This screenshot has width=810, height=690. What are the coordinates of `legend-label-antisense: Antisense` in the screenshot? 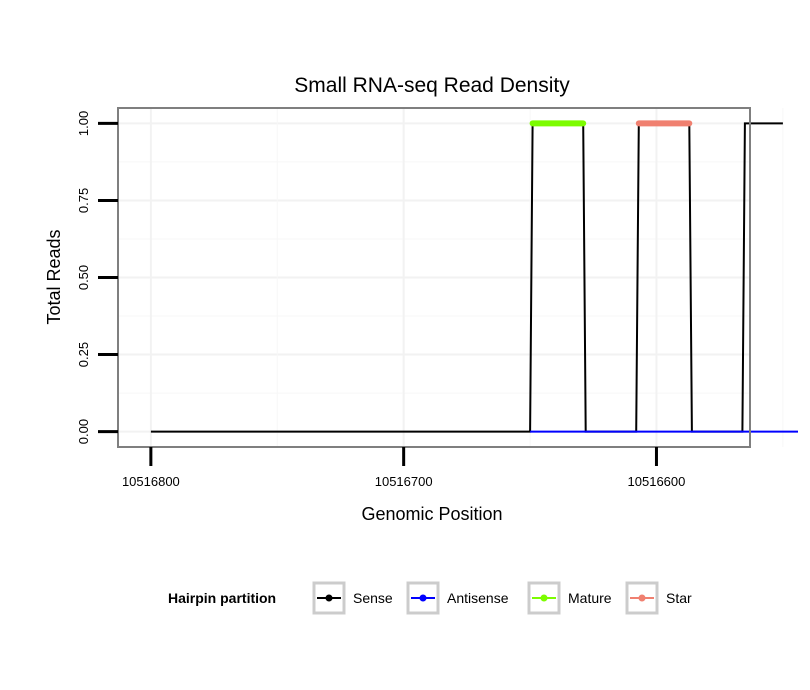 It's located at (478, 598).